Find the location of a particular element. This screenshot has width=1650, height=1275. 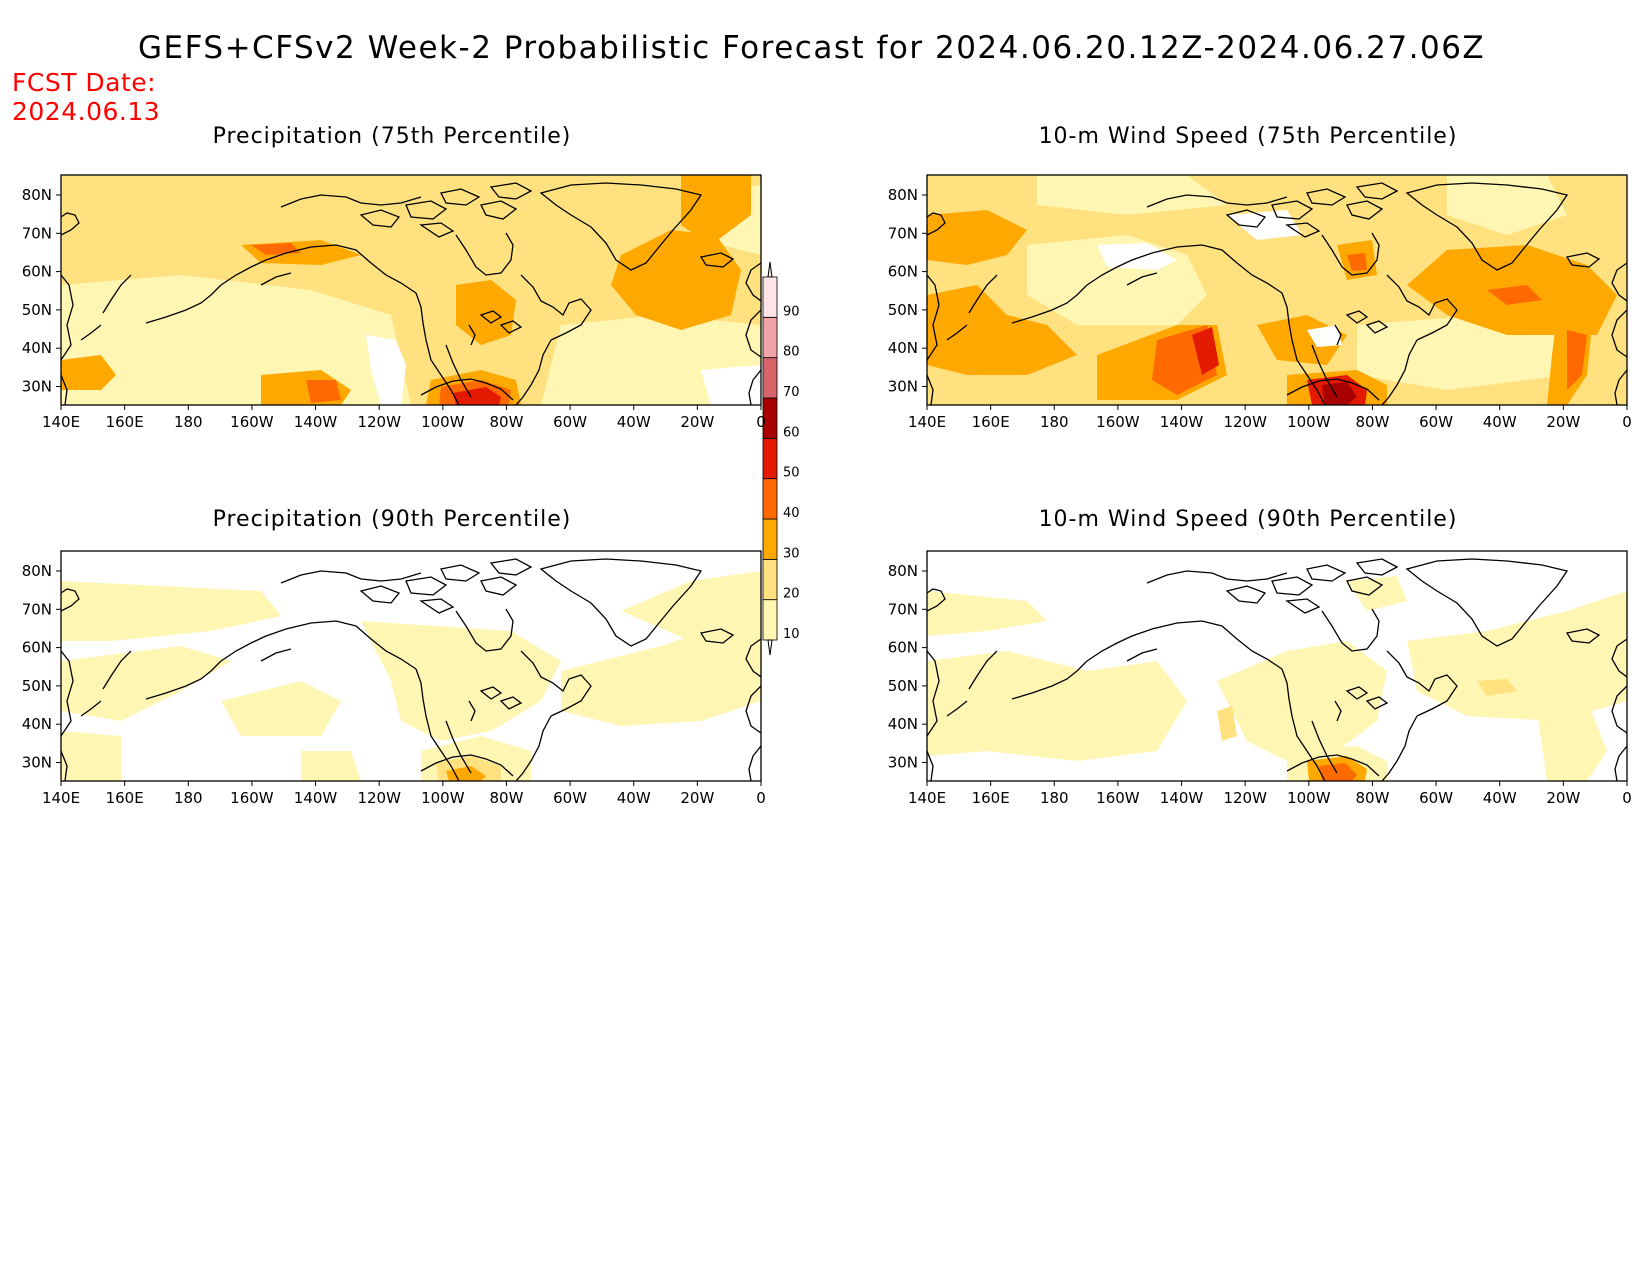

panel-title-wind-90: 10-m Wind Speed (90th Percentile) is located at coordinates (1248, 519).